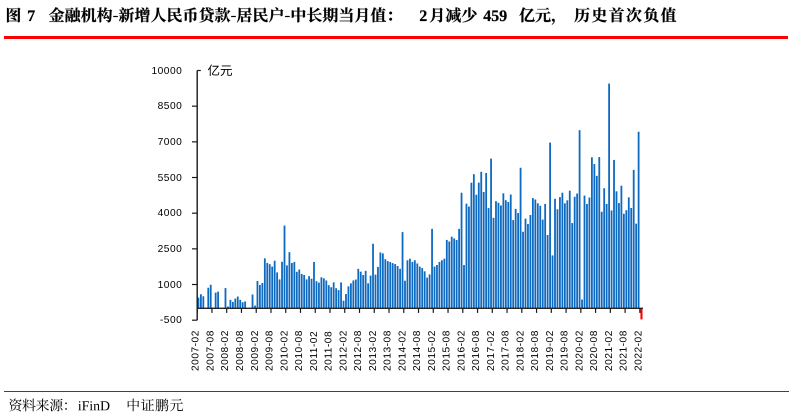 The height and width of the screenshot is (419, 790). I want to click on svg-text: 2010-08, so click(299, 350).